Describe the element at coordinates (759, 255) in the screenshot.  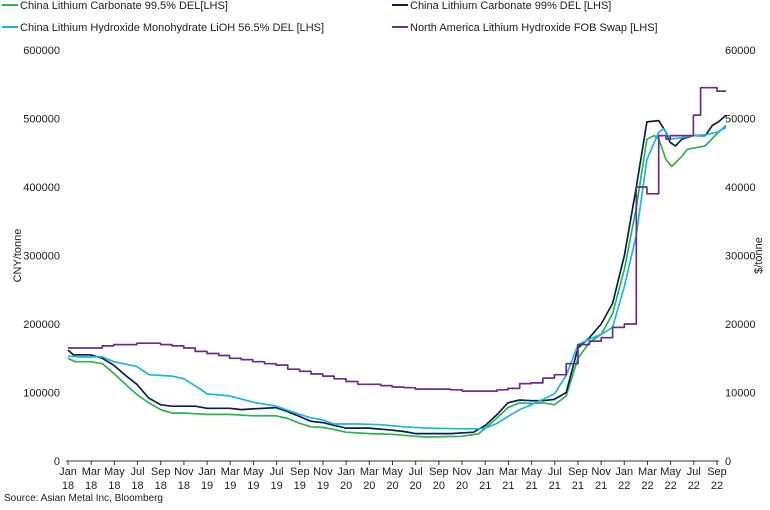
I see `y-right-axis-title: $/tonne` at that location.